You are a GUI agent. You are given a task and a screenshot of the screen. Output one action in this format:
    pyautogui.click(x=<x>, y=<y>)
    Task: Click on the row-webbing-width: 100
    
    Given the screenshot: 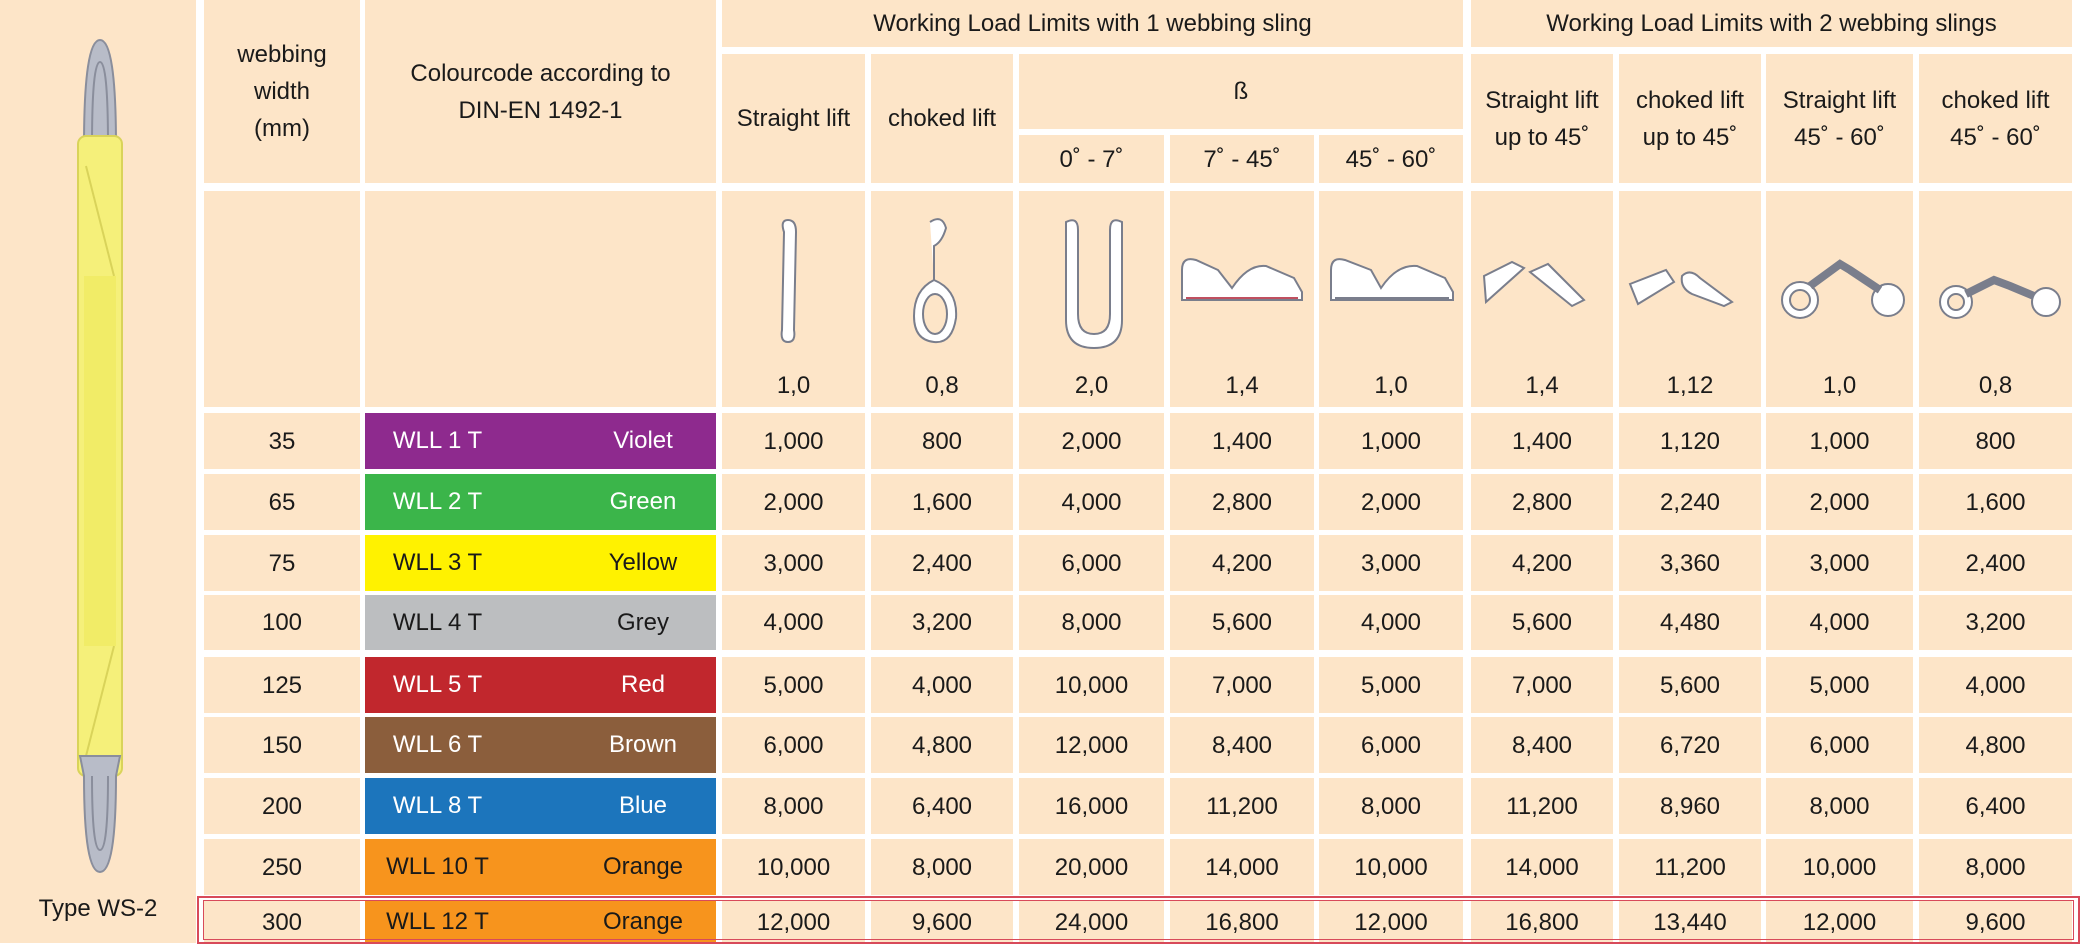 What is the action you would take?
    pyautogui.click(x=282, y=622)
    